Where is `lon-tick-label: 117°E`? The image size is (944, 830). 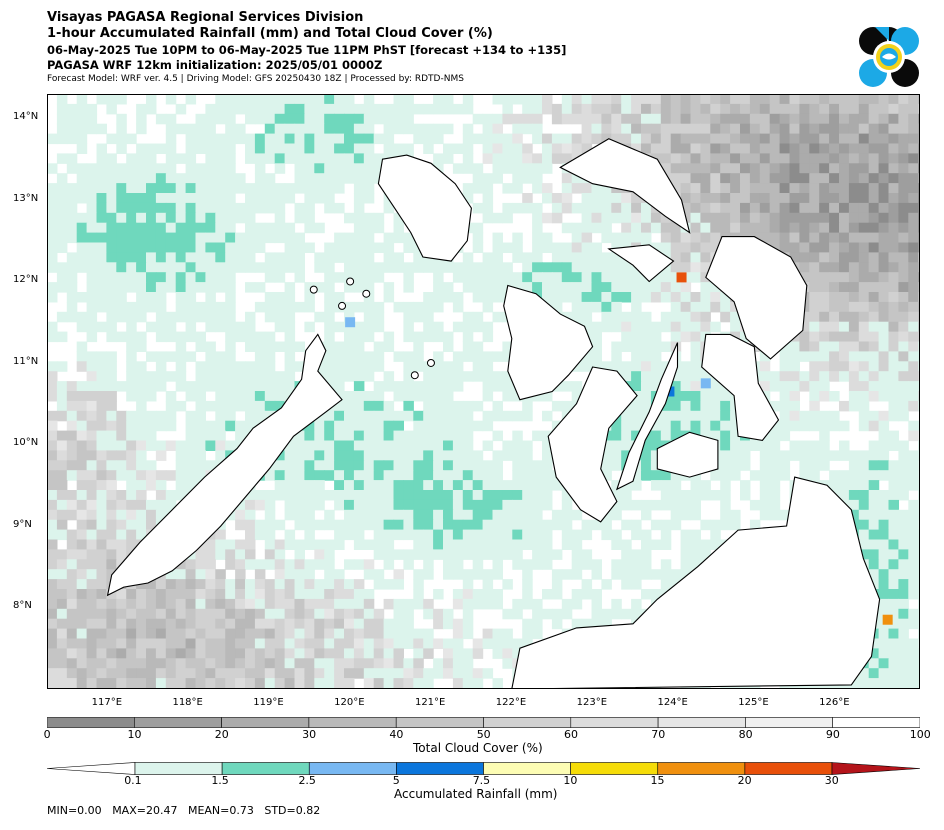 lon-tick-label: 117°E is located at coordinates (107, 702).